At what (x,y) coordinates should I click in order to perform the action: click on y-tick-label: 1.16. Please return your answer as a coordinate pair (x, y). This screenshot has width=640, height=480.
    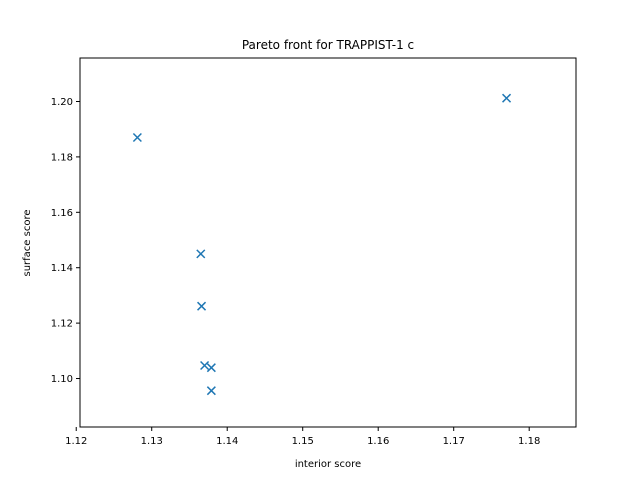
    Looking at the image, I should click on (62, 213).